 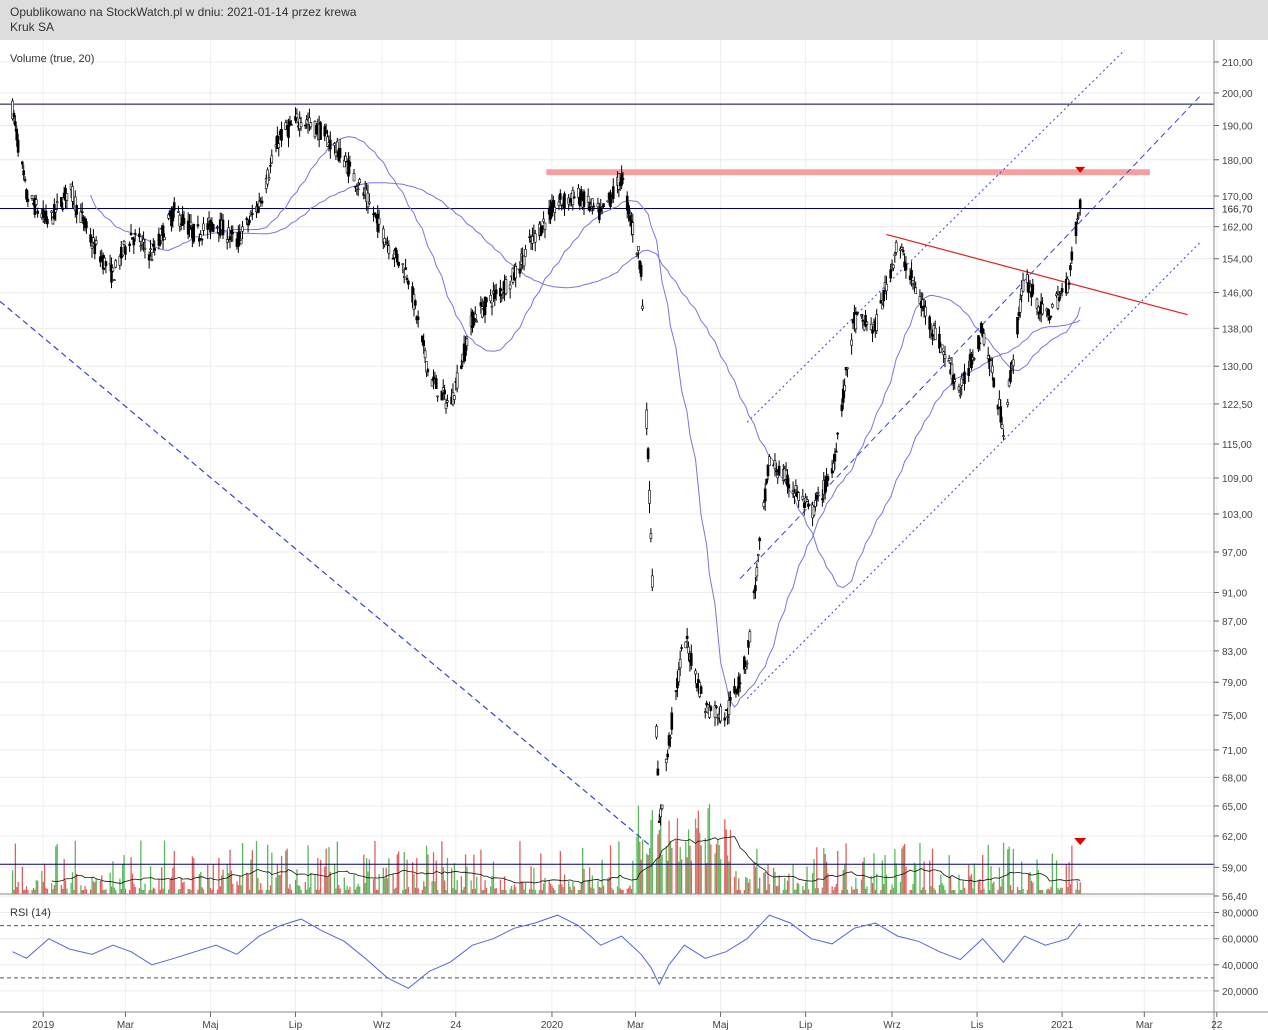 What do you see at coordinates (1237, 197) in the screenshot?
I see `price-tick-label: 170,00` at bounding box center [1237, 197].